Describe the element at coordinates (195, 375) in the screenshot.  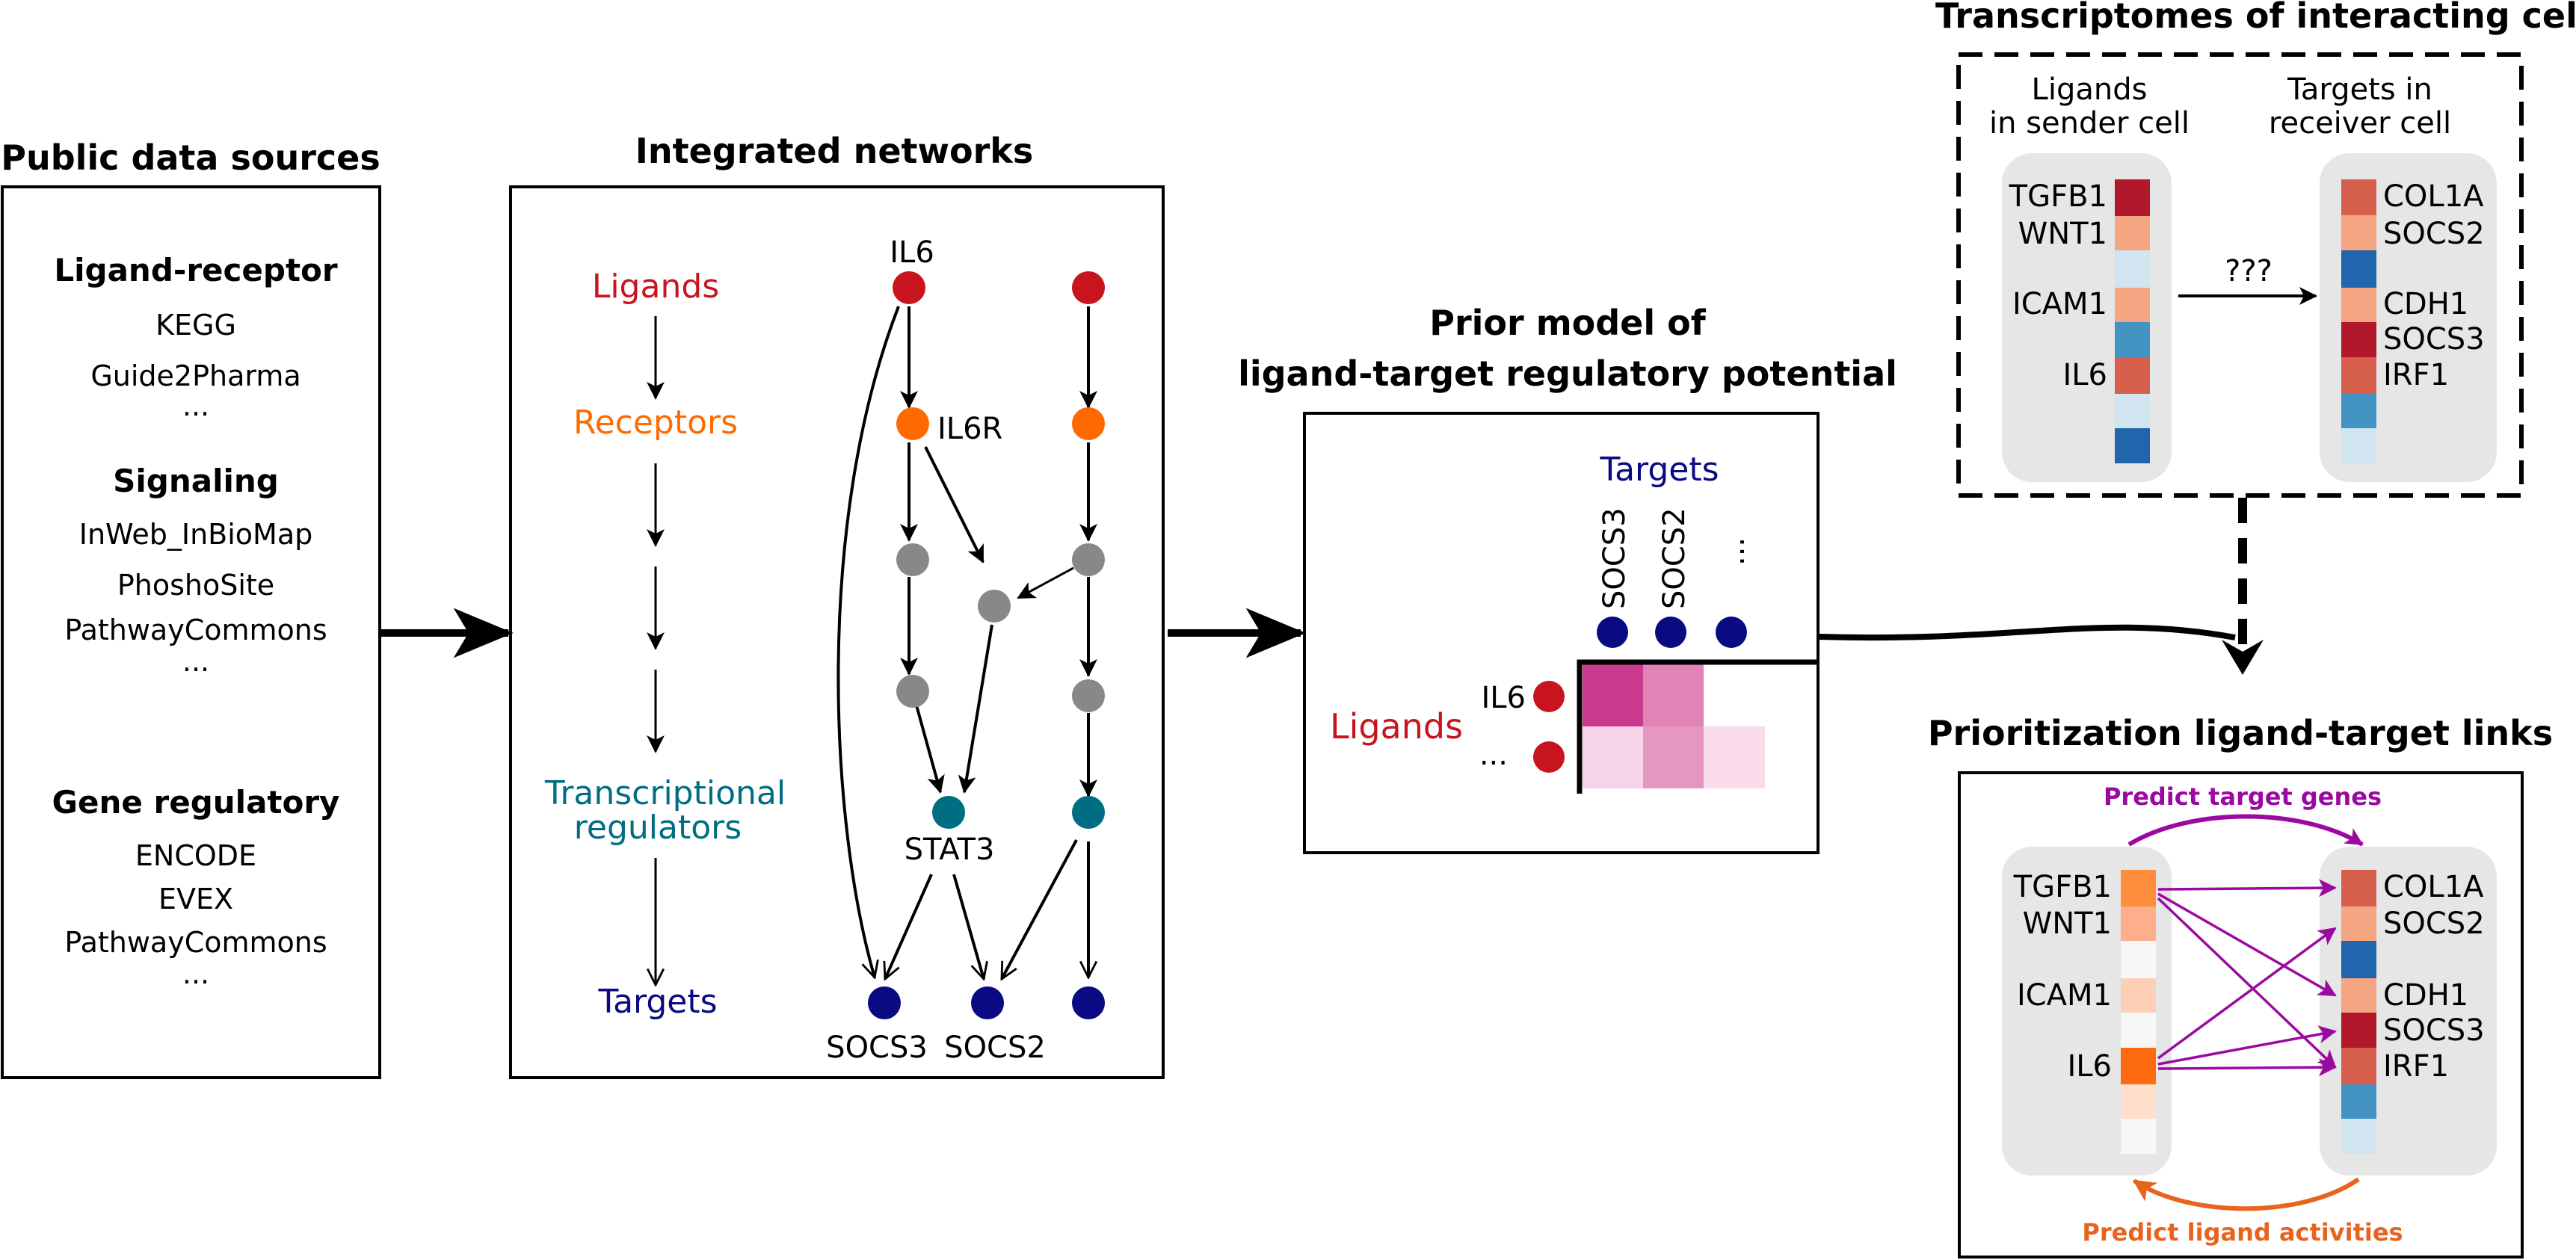
I see `source-item: Guide2Pharma` at that location.